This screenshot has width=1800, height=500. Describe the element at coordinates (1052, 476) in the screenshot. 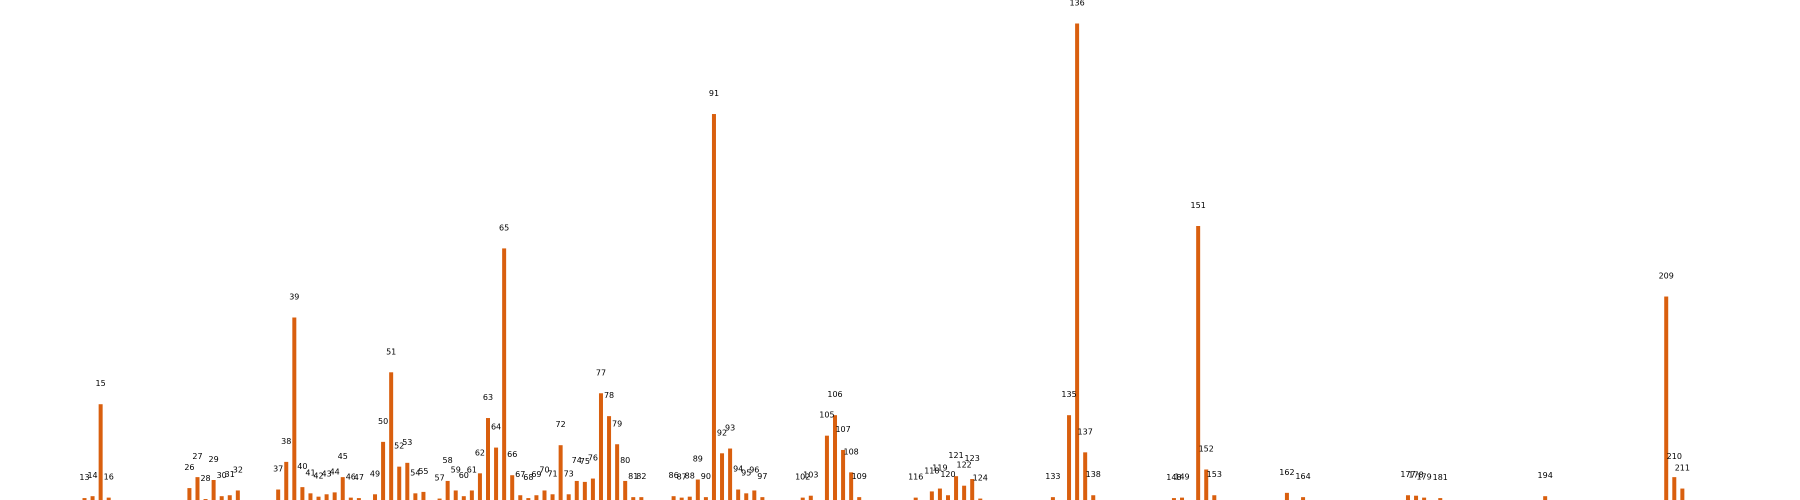

I see `bar-label-133: 133` at that location.